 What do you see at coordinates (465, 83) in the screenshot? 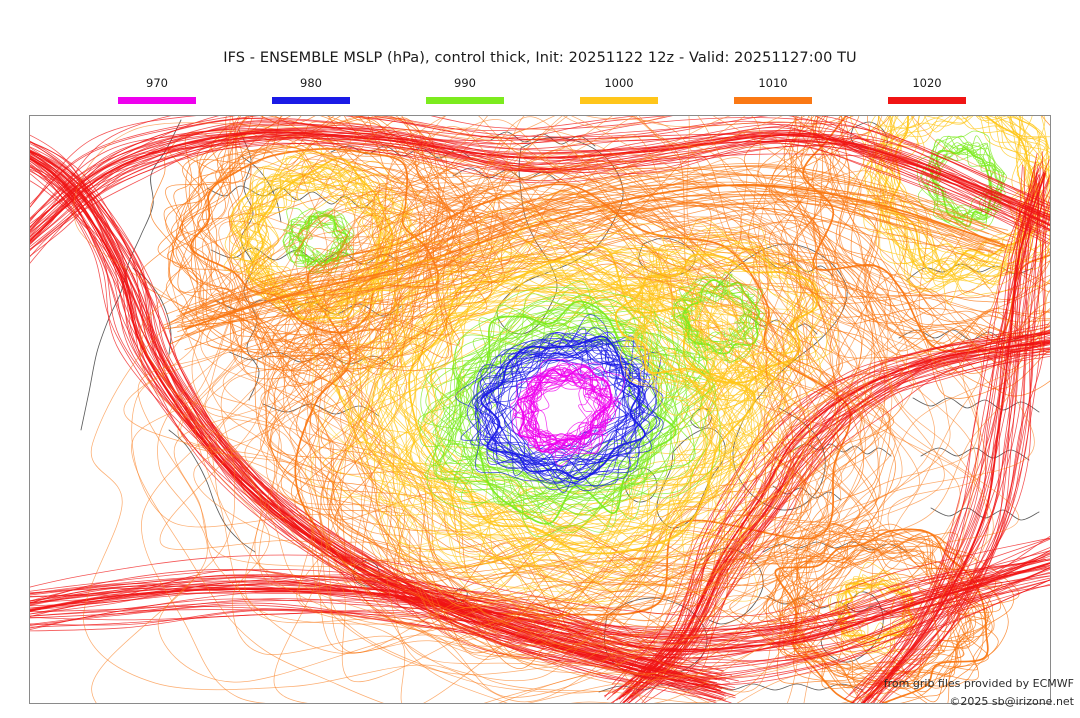
I see `legend-label-990: 990` at bounding box center [465, 83].